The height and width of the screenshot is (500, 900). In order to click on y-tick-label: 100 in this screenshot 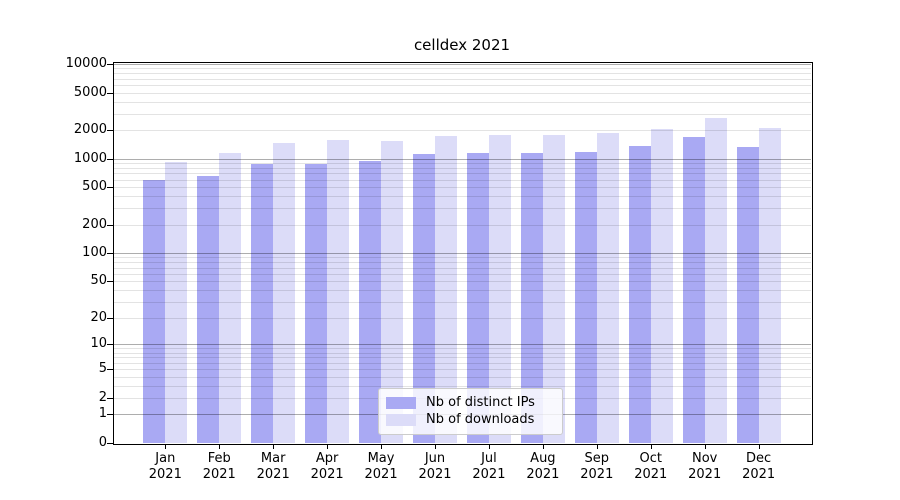, I will do `click(94, 253)`.